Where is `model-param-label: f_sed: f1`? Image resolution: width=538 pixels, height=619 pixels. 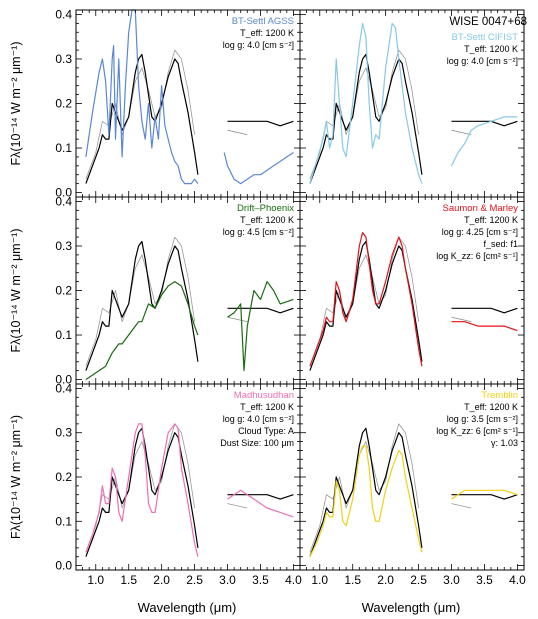
model-param-label: f_sed: f1 is located at coordinates (500, 244).